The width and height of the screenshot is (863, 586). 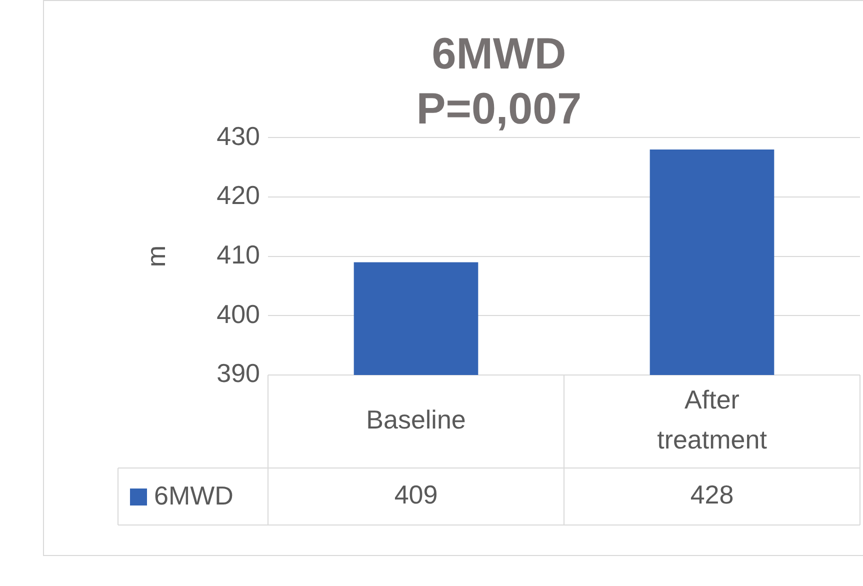 What do you see at coordinates (238, 195) in the screenshot?
I see `y-tick-label: 420` at bounding box center [238, 195].